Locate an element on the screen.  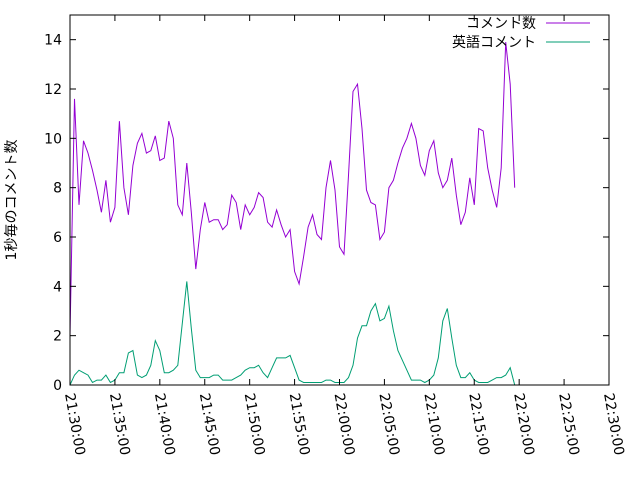
y-tick-label: 6 is located at coordinates (57, 238).